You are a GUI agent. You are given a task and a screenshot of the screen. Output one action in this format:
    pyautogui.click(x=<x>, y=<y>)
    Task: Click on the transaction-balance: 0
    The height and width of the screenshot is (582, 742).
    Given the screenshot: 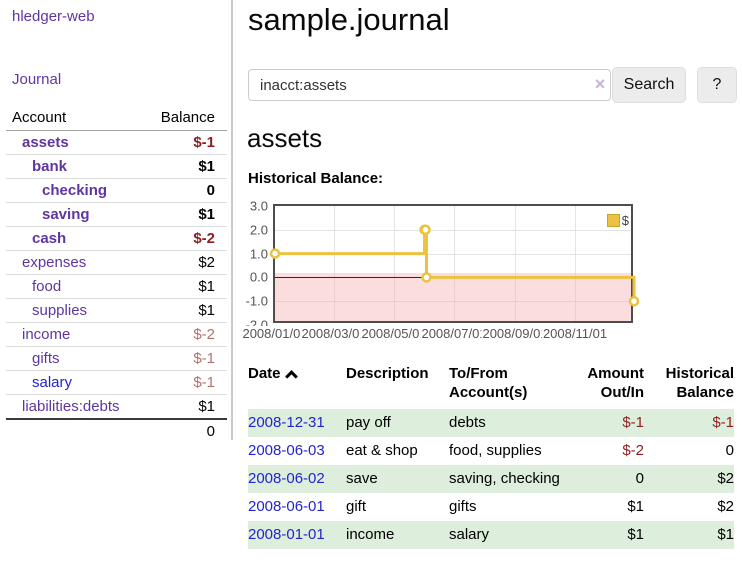 What is the action you would take?
    pyautogui.click(x=729, y=450)
    